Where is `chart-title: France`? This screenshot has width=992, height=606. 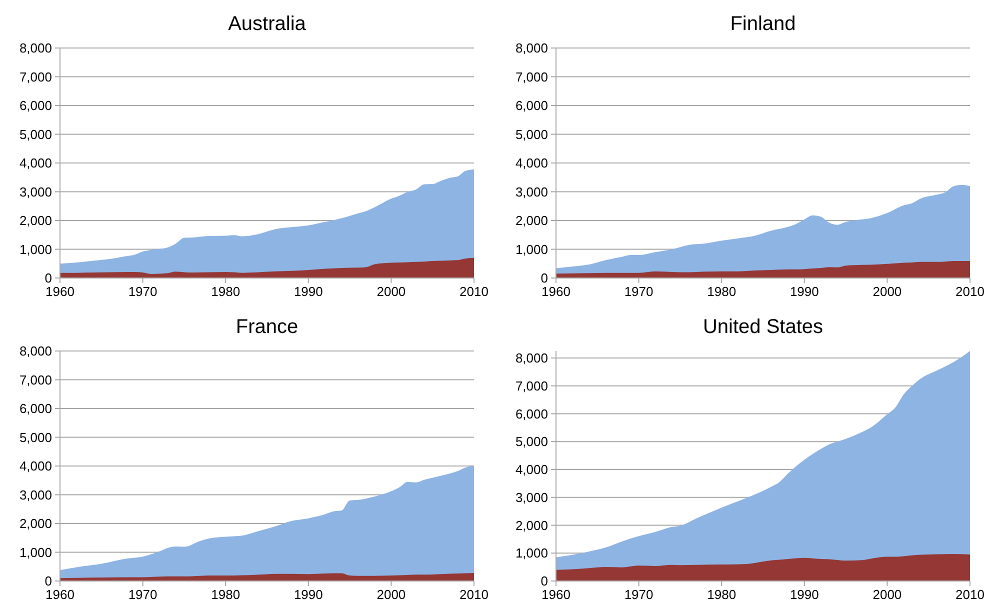 chart-title: France is located at coordinates (267, 327).